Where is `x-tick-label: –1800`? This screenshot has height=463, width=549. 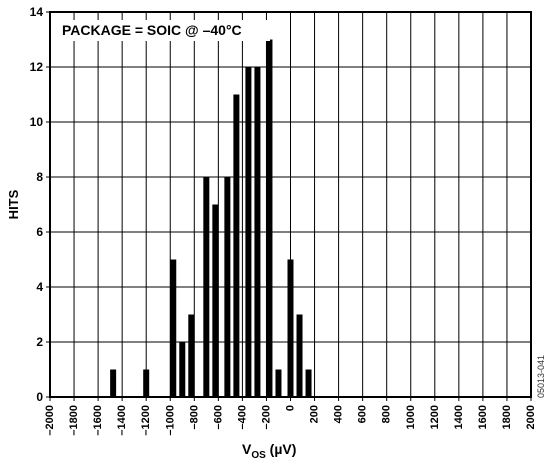
x-tick-label: –1800 is located at coordinates (74, 420).